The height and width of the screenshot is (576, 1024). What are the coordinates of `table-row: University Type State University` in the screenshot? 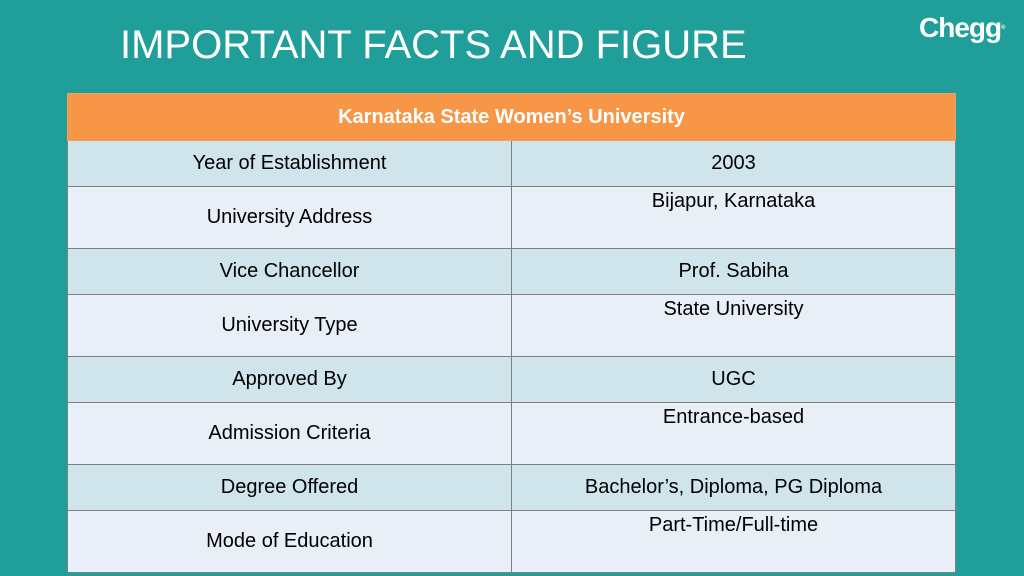 It's located at (512, 325).